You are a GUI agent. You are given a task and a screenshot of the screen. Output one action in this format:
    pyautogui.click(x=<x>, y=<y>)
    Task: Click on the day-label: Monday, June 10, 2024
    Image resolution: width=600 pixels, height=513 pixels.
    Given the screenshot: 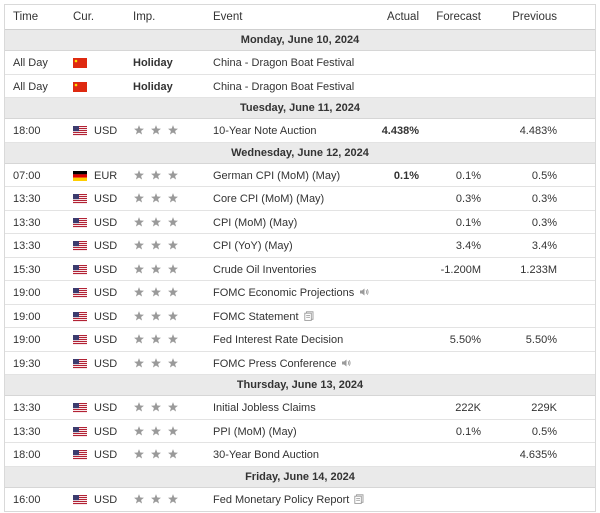 What is the action you would take?
    pyautogui.click(x=300, y=40)
    